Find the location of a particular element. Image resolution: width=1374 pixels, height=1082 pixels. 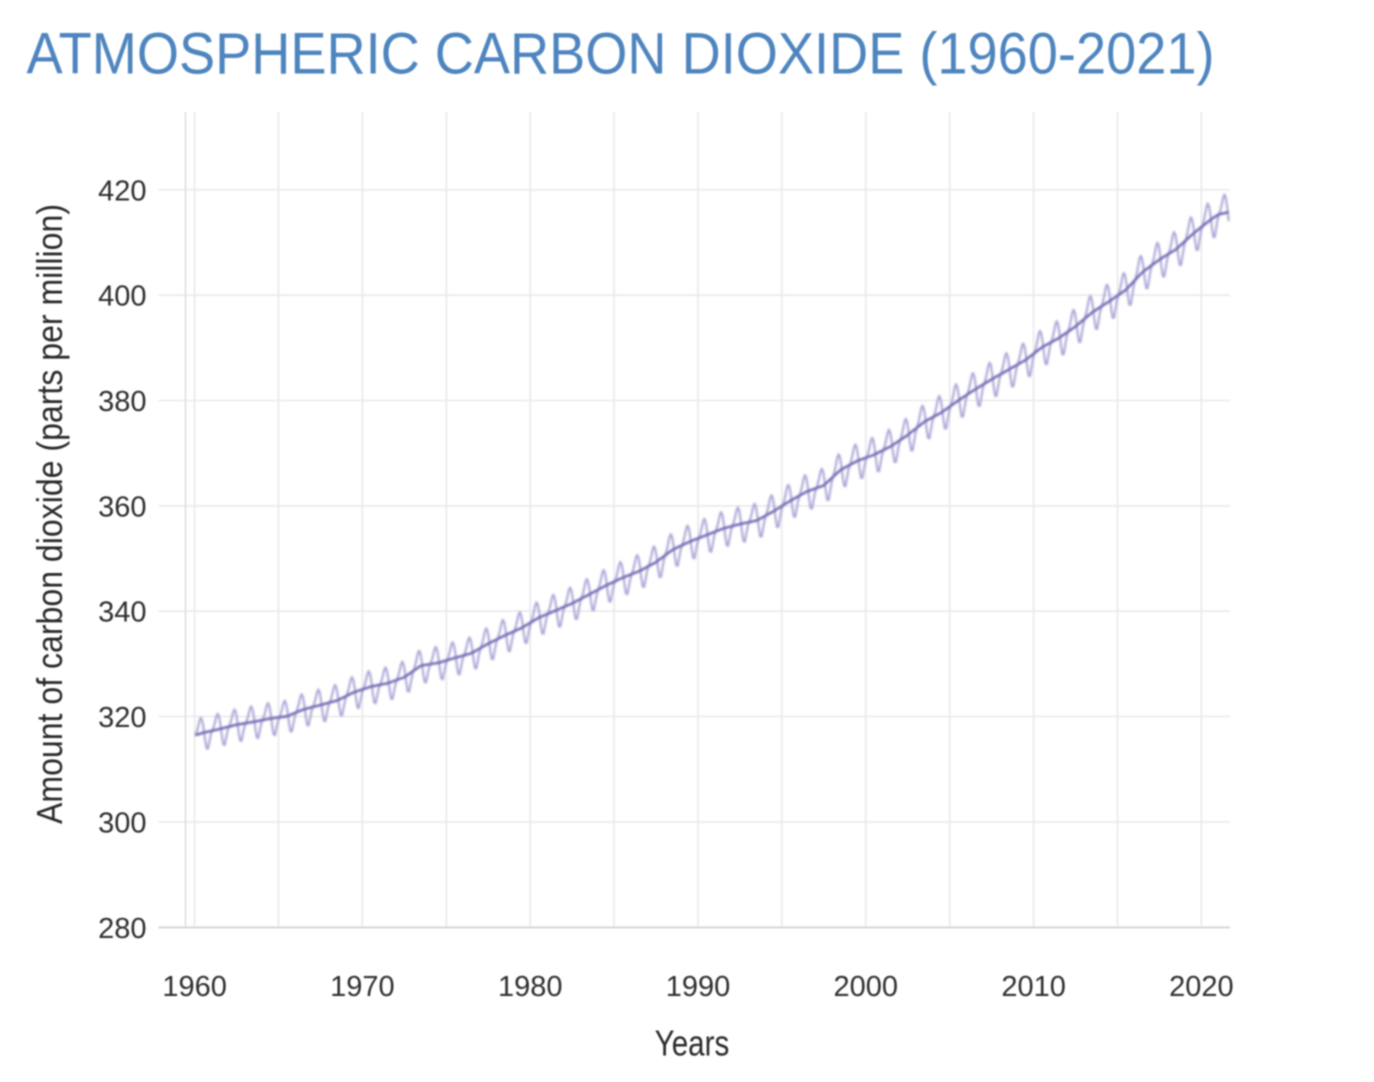

svg-text: 1990 is located at coordinates (698, 987).